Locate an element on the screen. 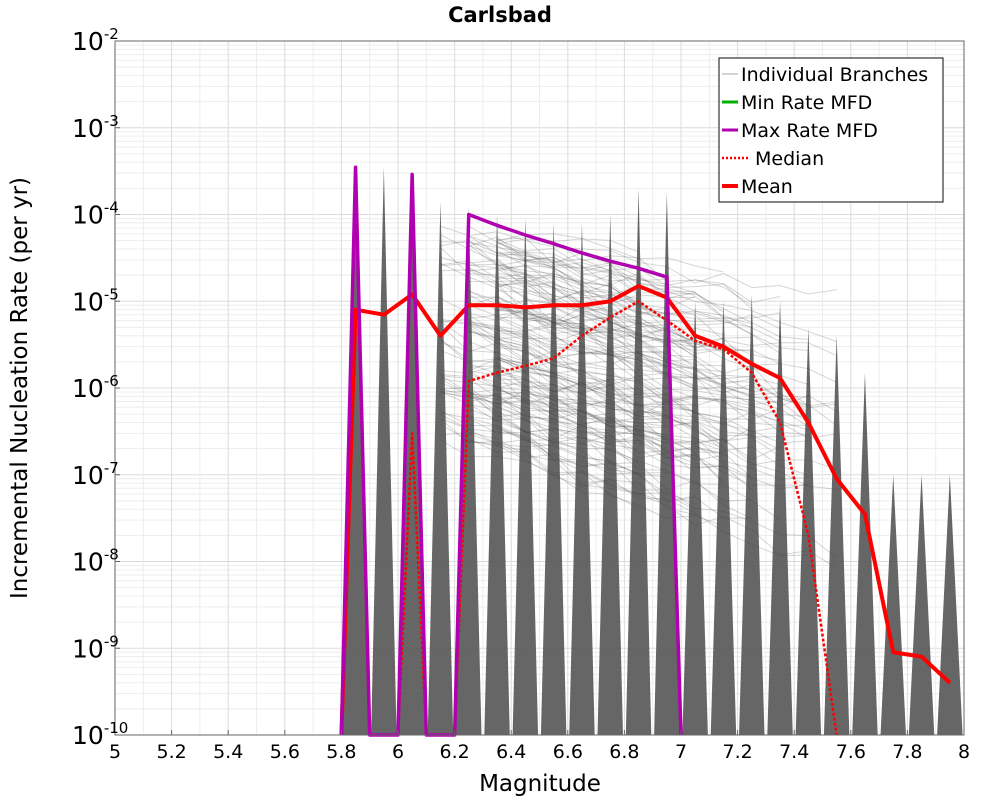 The height and width of the screenshot is (800, 1000). x-tick-label: 6.2 is located at coordinates (454, 752).